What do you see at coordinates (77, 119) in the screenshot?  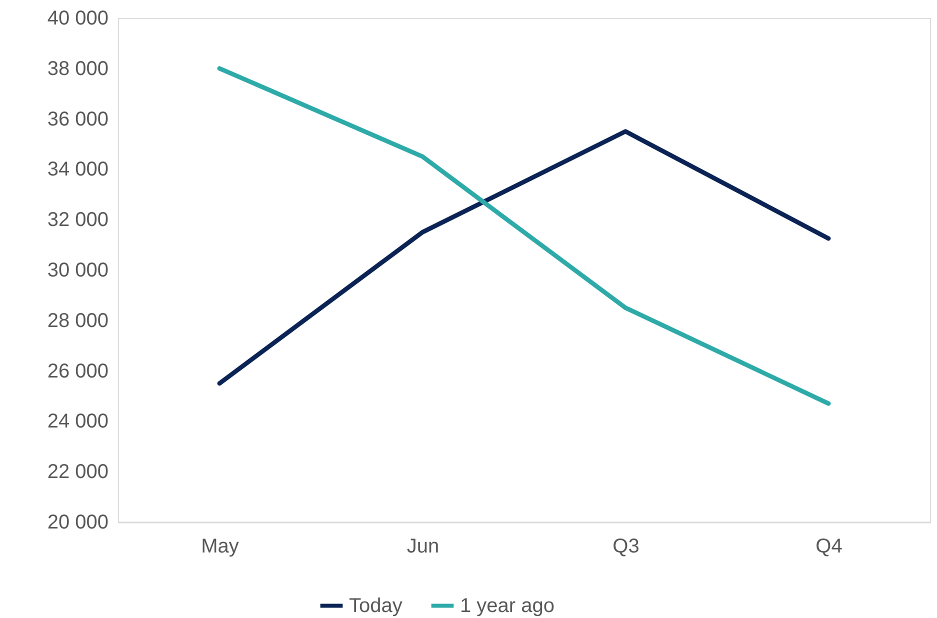 I see `y-tick-label: 36 000` at bounding box center [77, 119].